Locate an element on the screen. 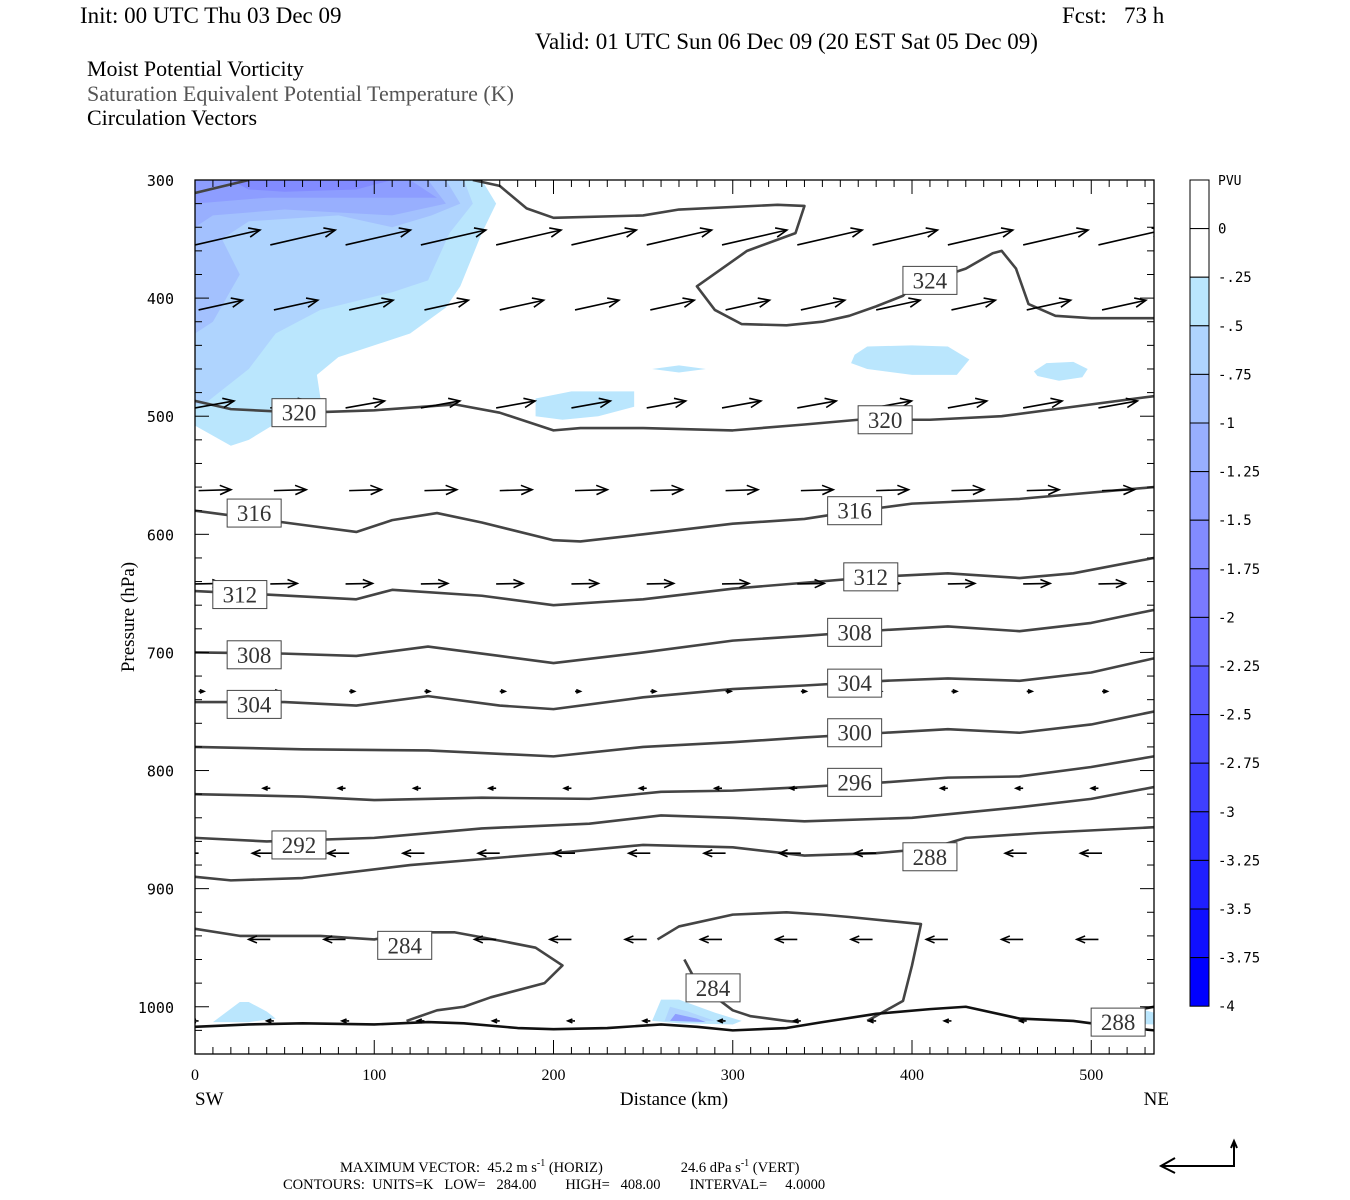 This screenshot has height=1200, width=1350. colorbar-label: -3.75 is located at coordinates (1239, 959).